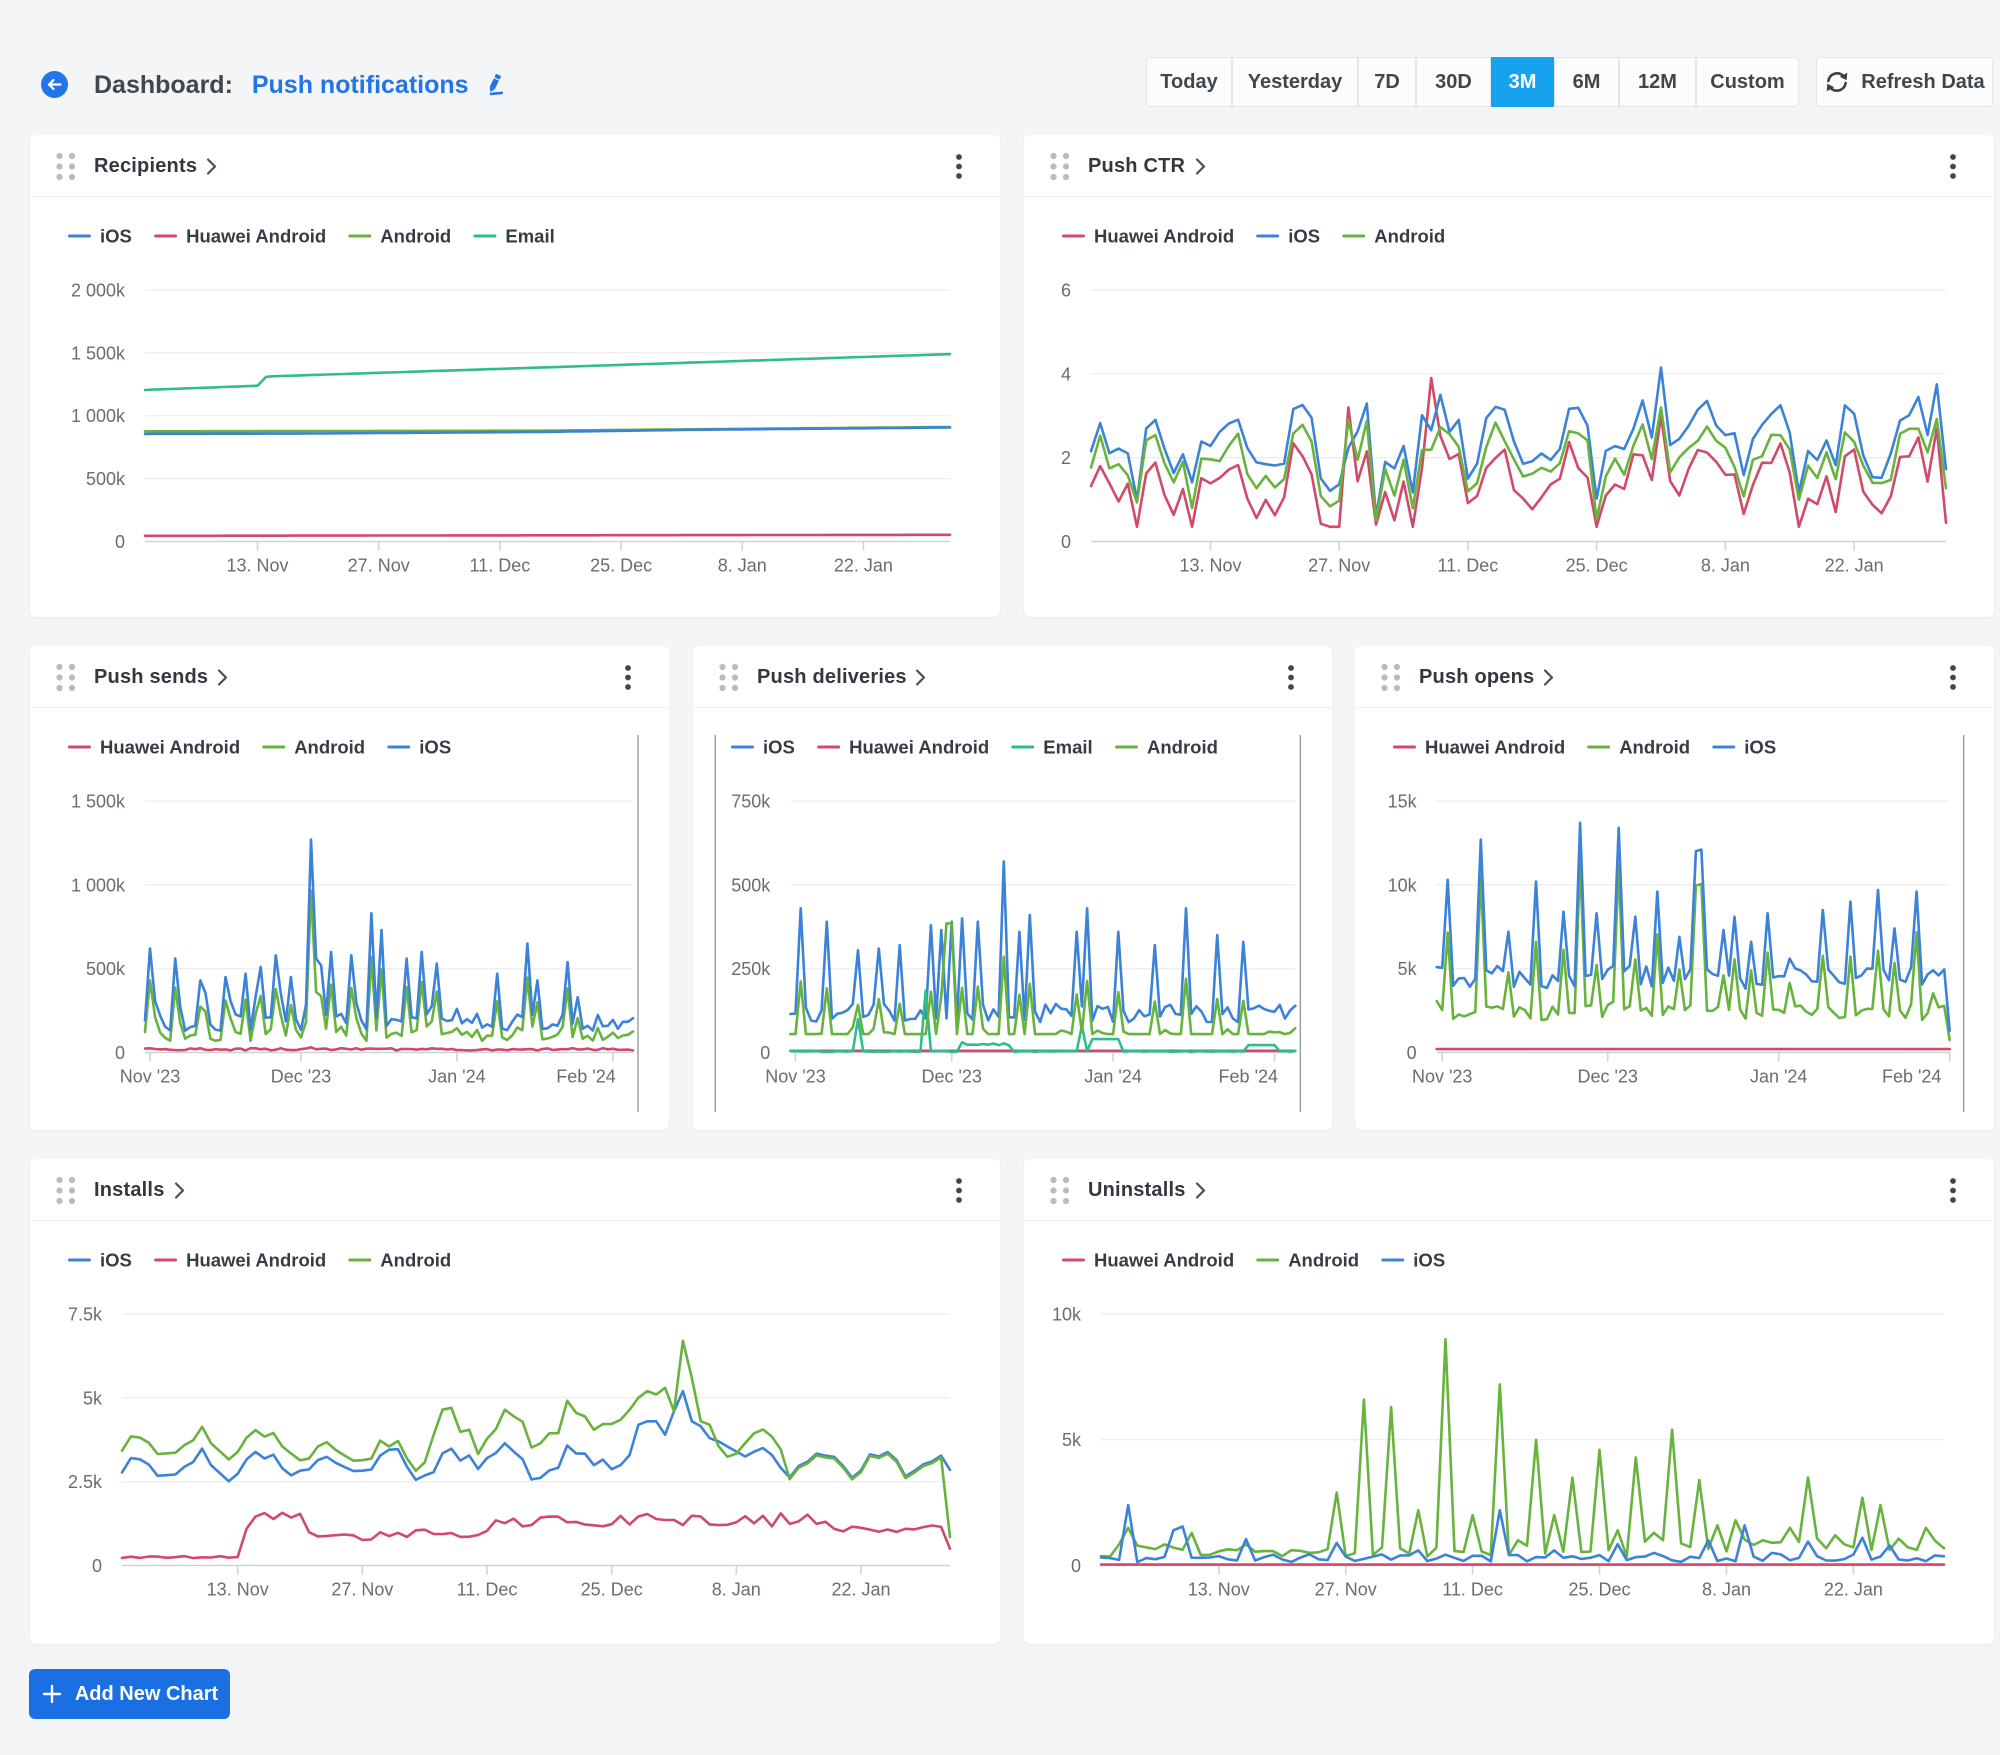 This screenshot has height=1755, width=2000. I want to click on svg-text: 2 000k, so click(98, 291).